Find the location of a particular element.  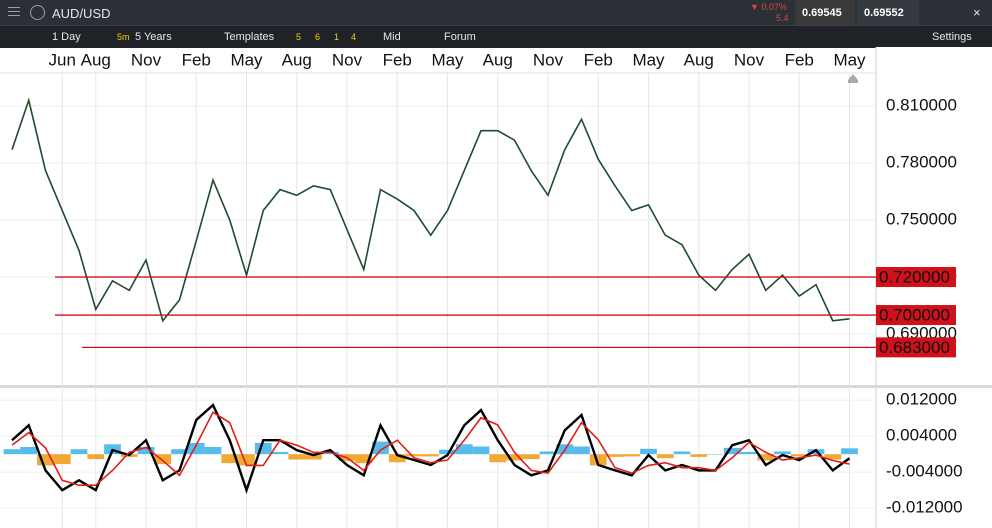

y-tick-label: 0.780000 is located at coordinates (921, 161).